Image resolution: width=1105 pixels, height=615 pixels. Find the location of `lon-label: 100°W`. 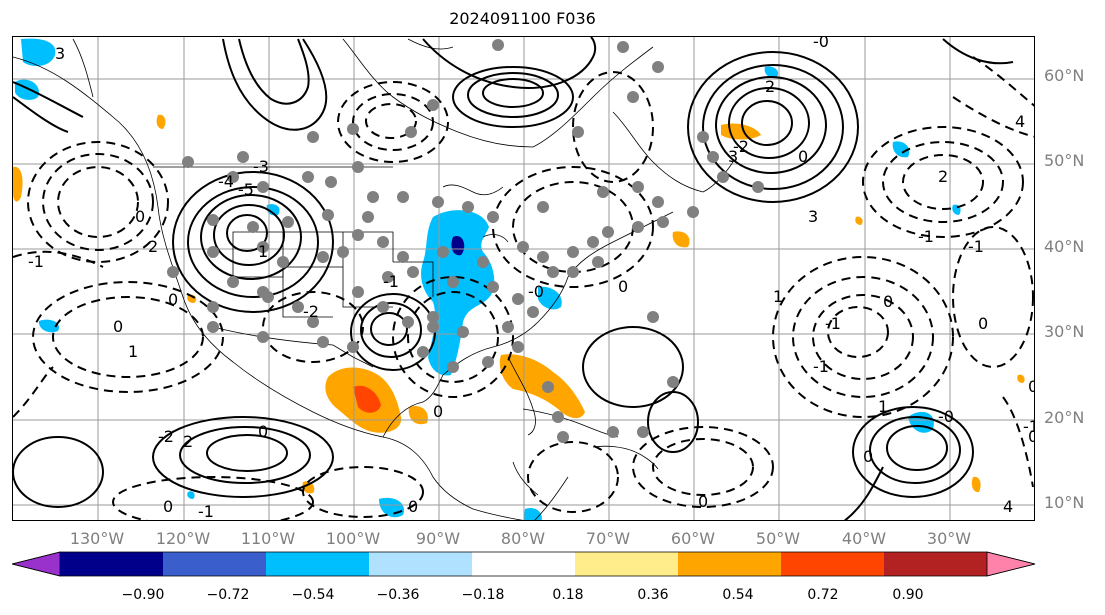

lon-label: 100°W is located at coordinates (353, 538).